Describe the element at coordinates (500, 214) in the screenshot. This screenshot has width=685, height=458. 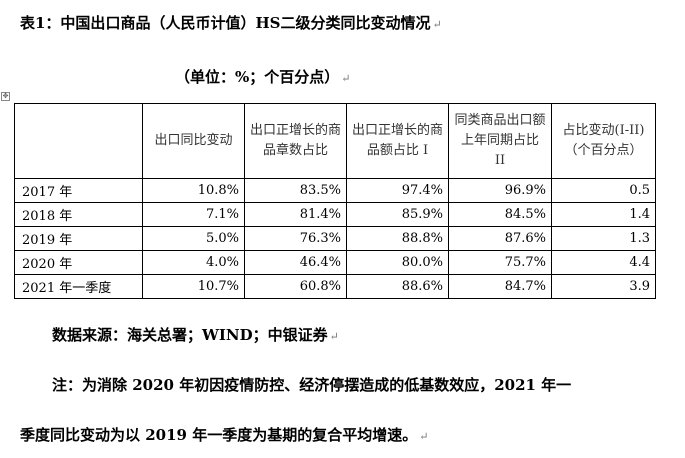
I see `table-cell: 84.5%` at that location.